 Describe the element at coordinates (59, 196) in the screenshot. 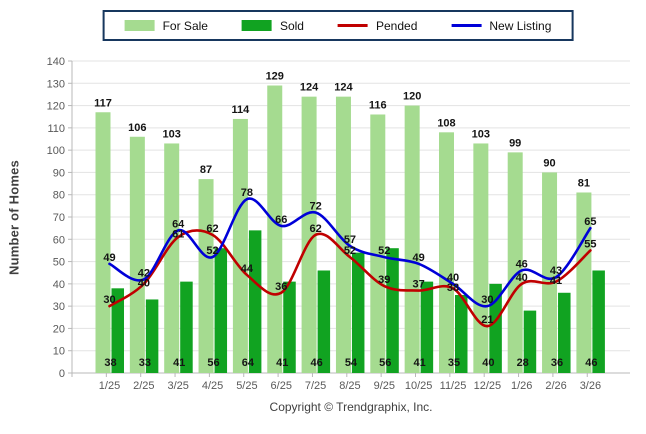

I see `svg-text: 80` at that location.